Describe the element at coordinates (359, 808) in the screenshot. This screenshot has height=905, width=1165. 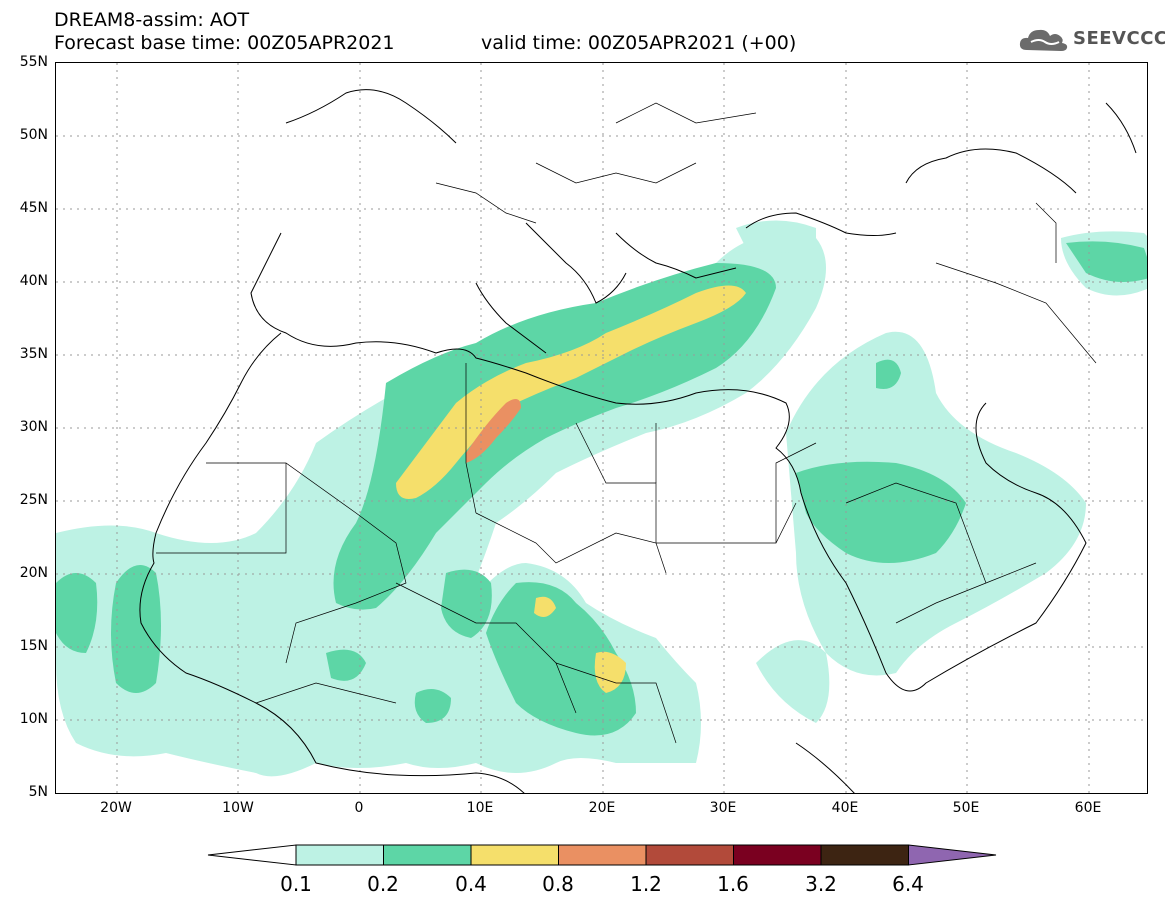
I see `lon-label: 0` at that location.